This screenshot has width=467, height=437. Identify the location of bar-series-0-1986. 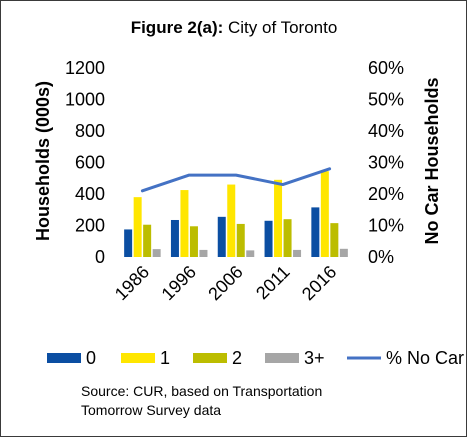
(128, 243).